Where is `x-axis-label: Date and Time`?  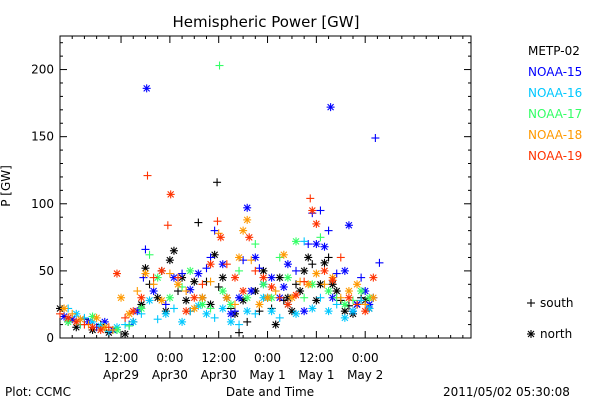
x-axis-label: Date and Time is located at coordinates (270, 392).